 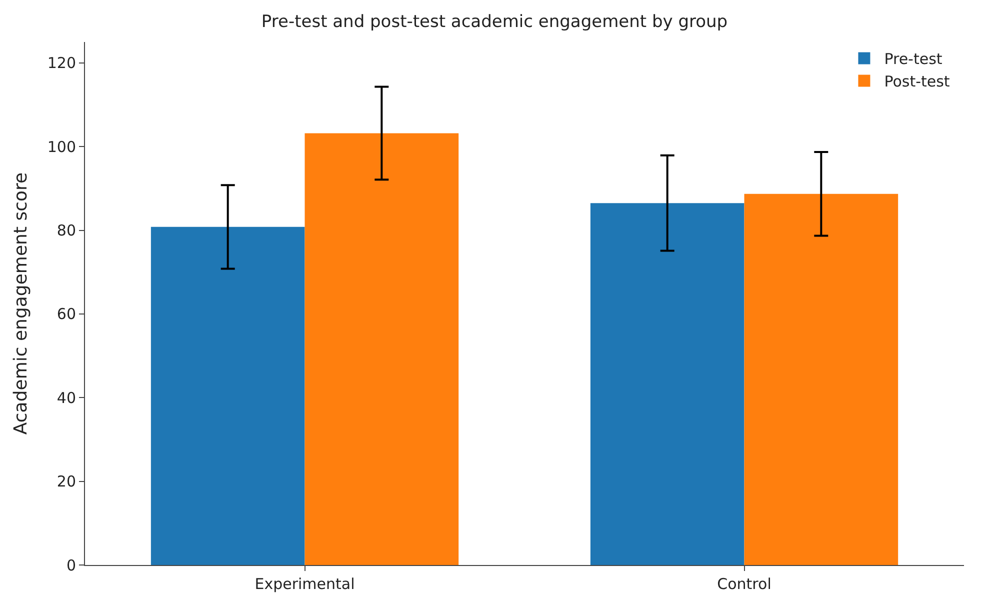 I want to click on legend-label: Post-test, so click(x=917, y=81).